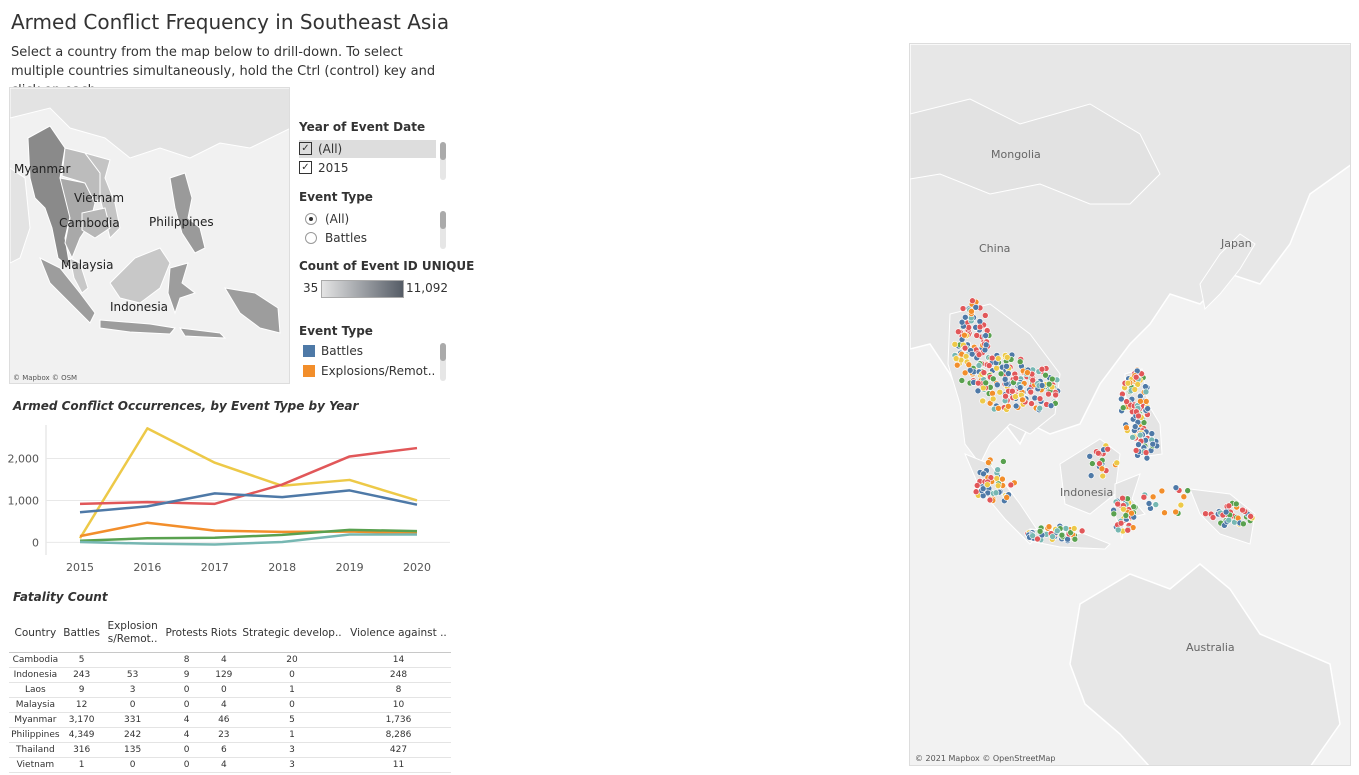 The height and width of the screenshot is (775, 1359). I want to click on y-tick-label: 0, so click(35, 542).